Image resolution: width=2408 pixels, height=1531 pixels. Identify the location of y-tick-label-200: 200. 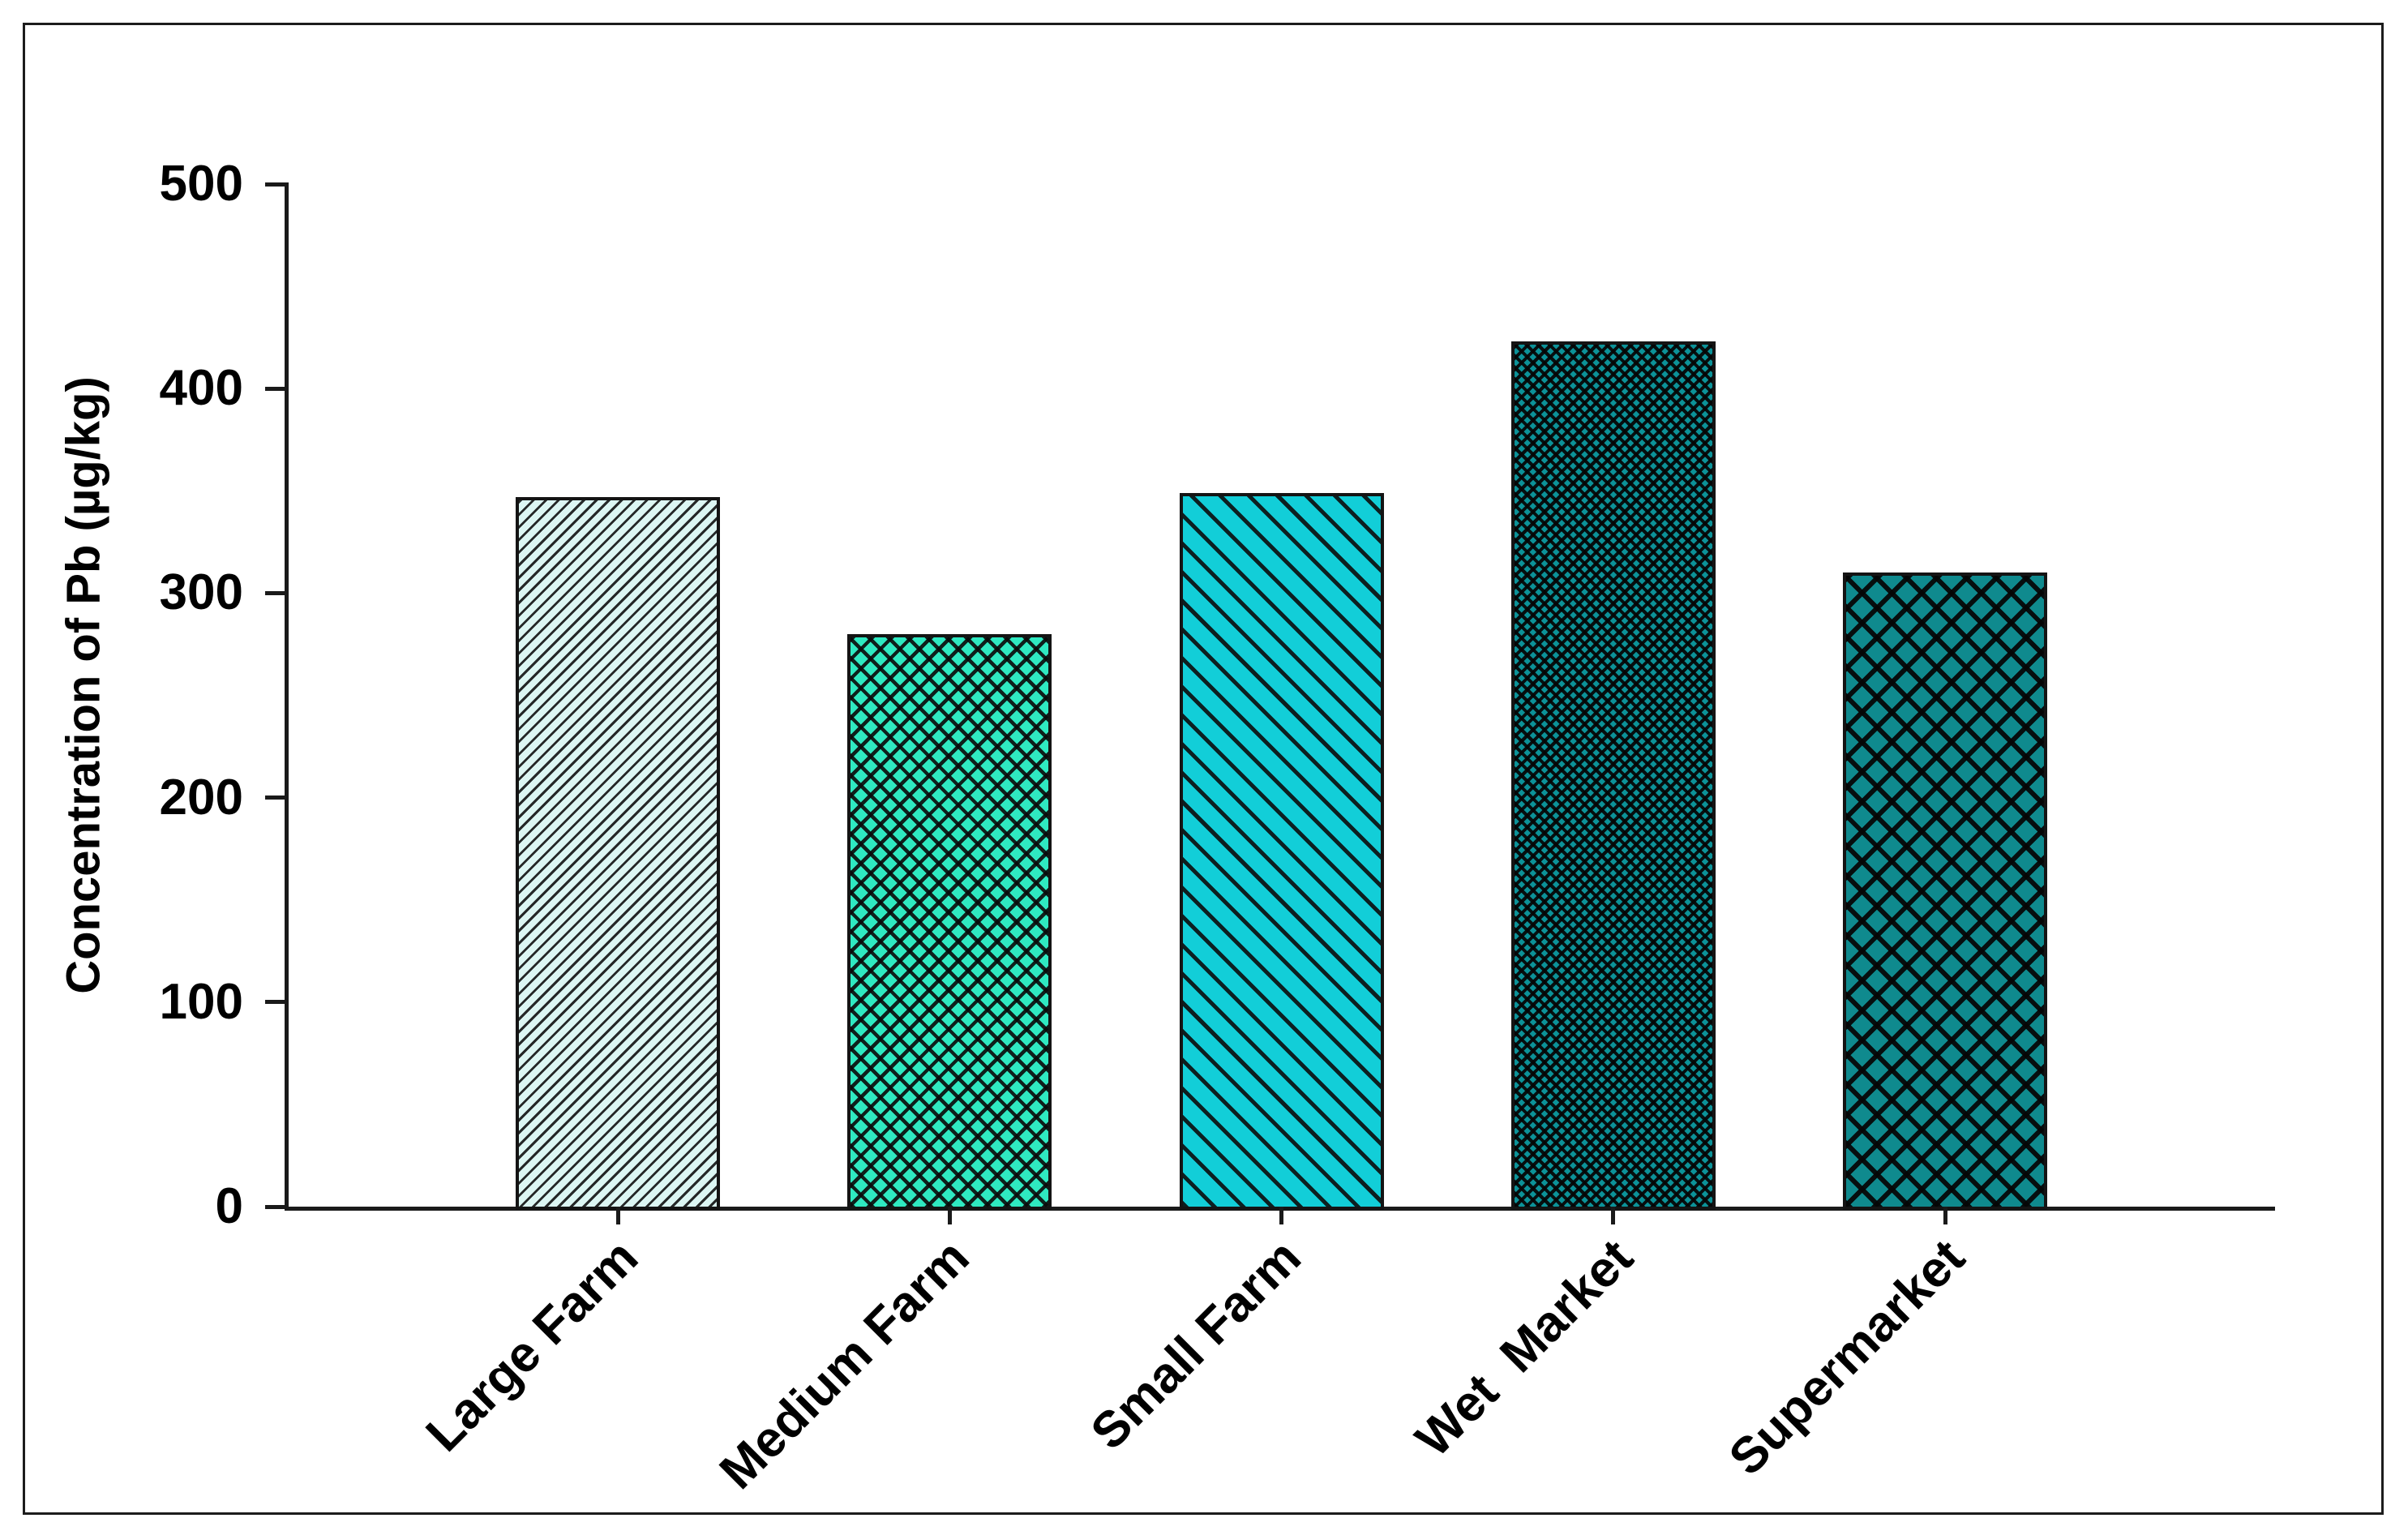
(201, 798).